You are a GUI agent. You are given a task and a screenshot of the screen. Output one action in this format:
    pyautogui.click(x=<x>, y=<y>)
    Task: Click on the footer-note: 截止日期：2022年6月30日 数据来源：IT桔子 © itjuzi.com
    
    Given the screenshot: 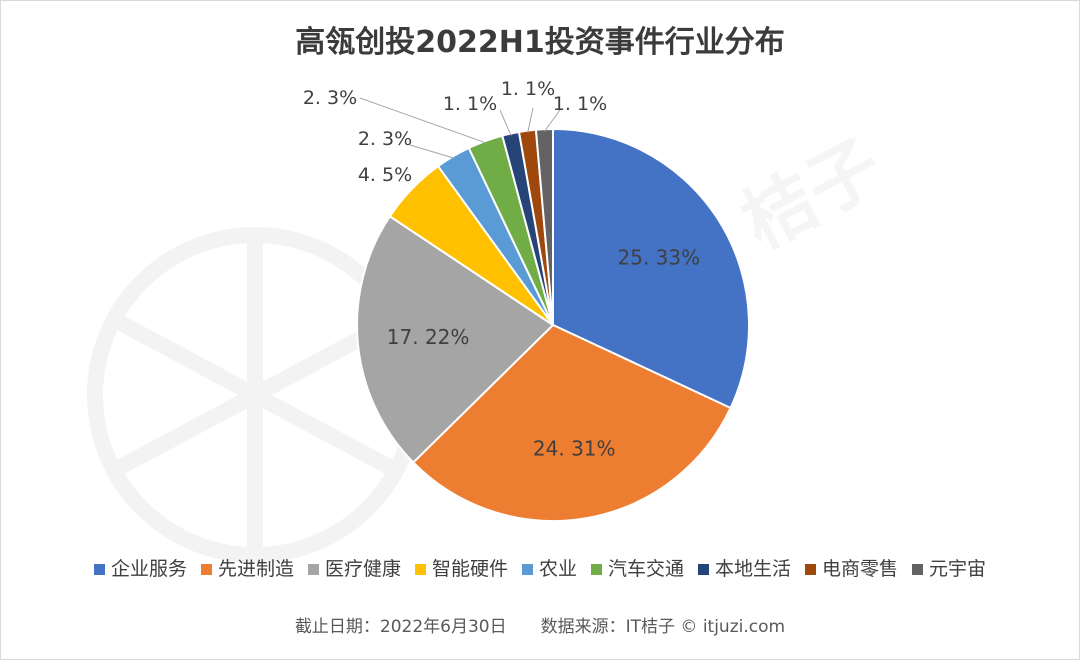 What is the action you would take?
    pyautogui.click(x=540, y=627)
    